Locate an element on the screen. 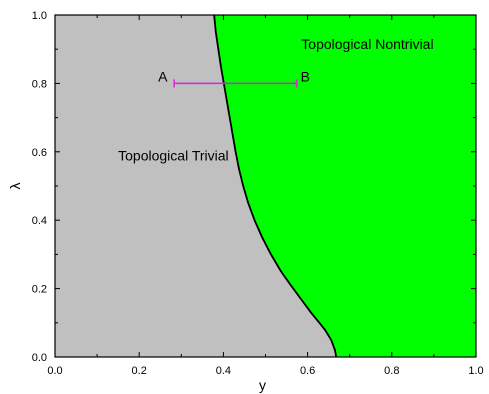  y-tick-label: 0.4 is located at coordinates (39, 221).